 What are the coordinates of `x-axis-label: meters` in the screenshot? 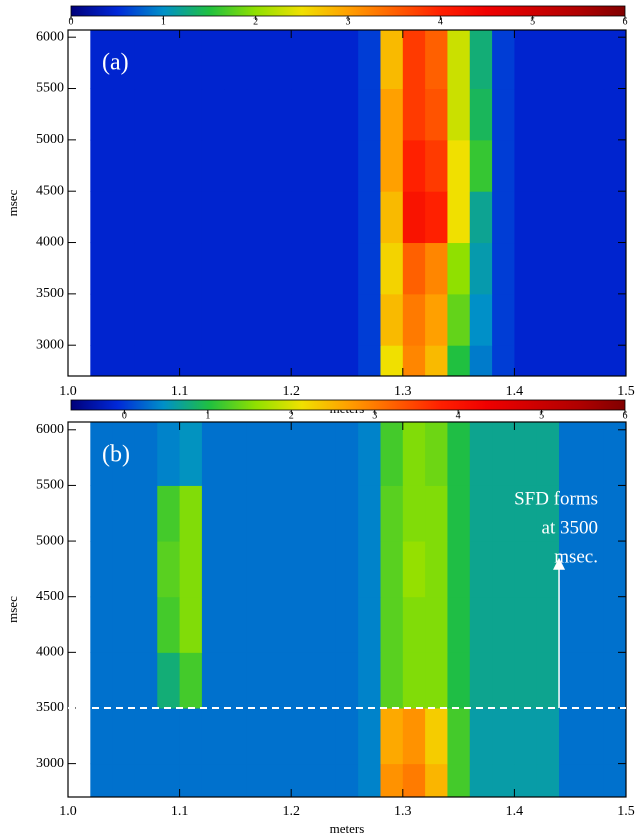 It's located at (347, 828).